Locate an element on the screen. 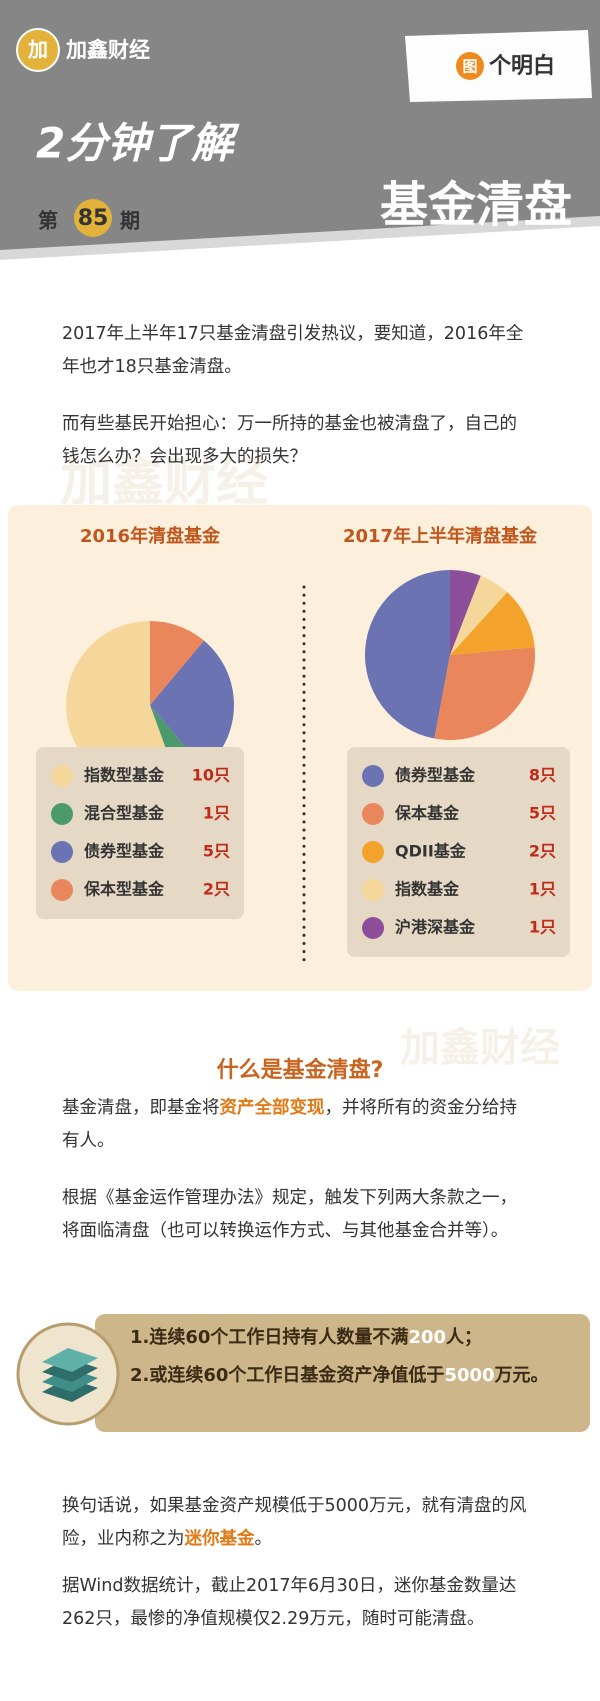 The height and width of the screenshot is (1701, 600). paragraph: 1.连续60个工作日持有人数量不满200人； is located at coordinates (357, 1338).